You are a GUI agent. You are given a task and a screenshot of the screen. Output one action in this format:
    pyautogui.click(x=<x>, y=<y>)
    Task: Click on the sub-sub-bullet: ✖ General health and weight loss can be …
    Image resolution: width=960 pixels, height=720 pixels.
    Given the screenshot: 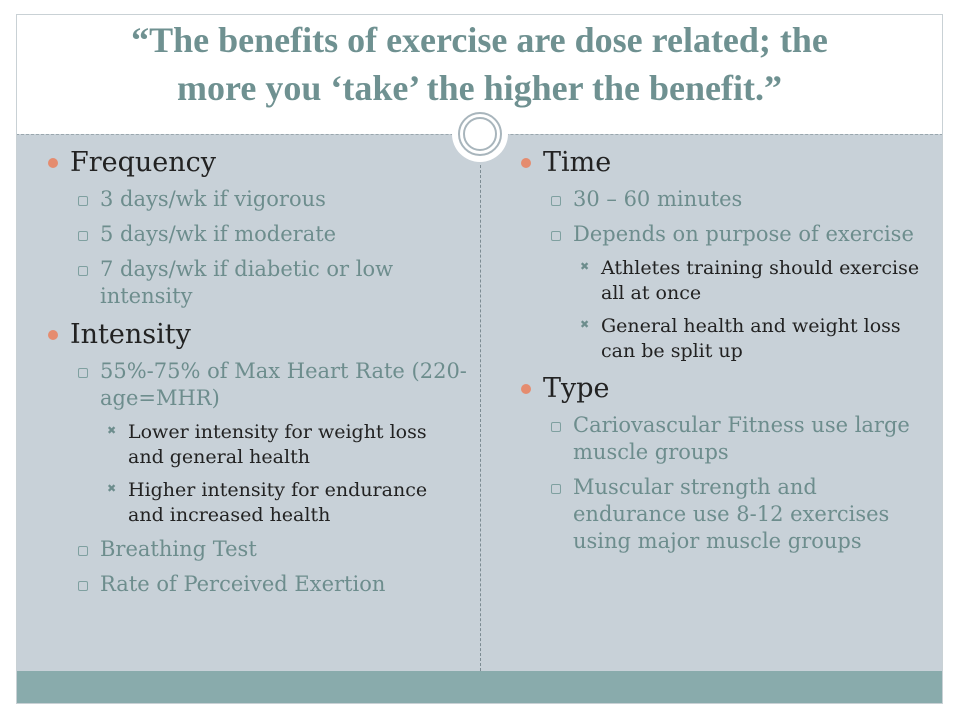 What is the action you would take?
    pyautogui.click(x=740, y=338)
    